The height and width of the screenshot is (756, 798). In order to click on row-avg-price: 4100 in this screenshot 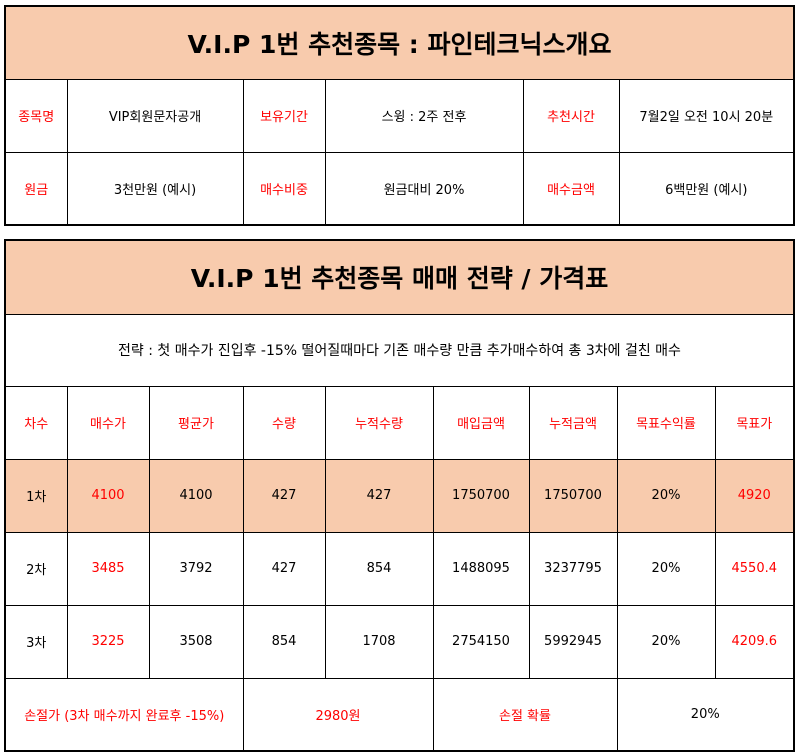, I will do `click(196, 495)`.